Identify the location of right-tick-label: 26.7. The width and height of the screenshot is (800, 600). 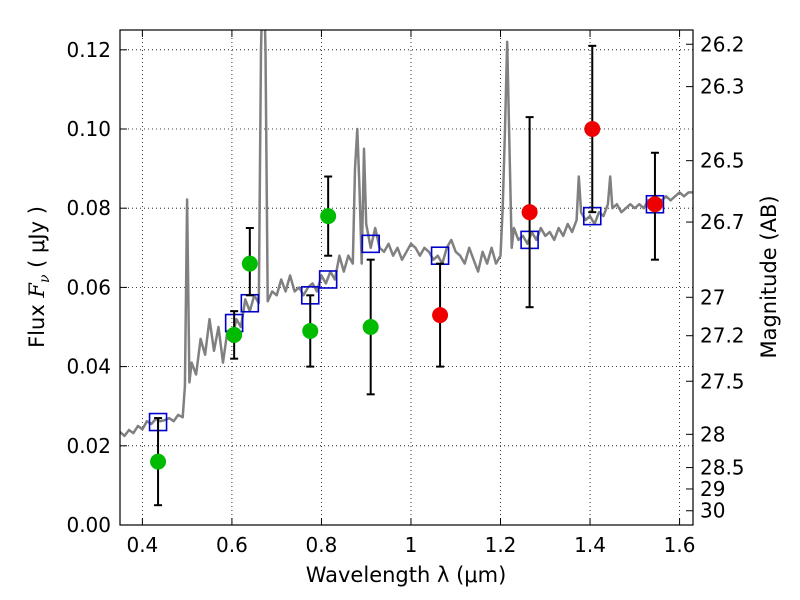
(722, 222).